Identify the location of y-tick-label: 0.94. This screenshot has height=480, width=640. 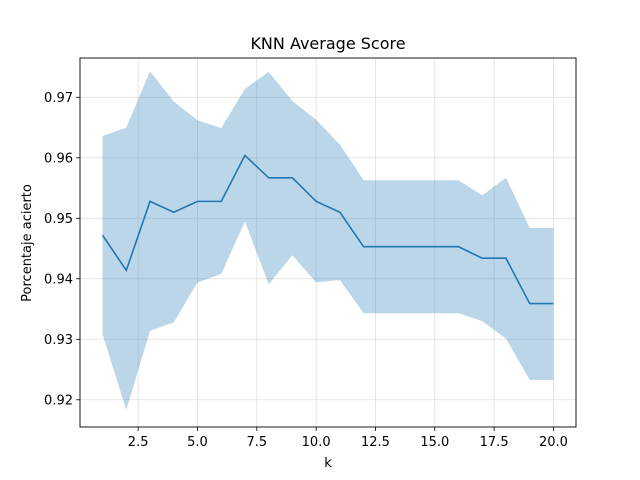
(58, 279).